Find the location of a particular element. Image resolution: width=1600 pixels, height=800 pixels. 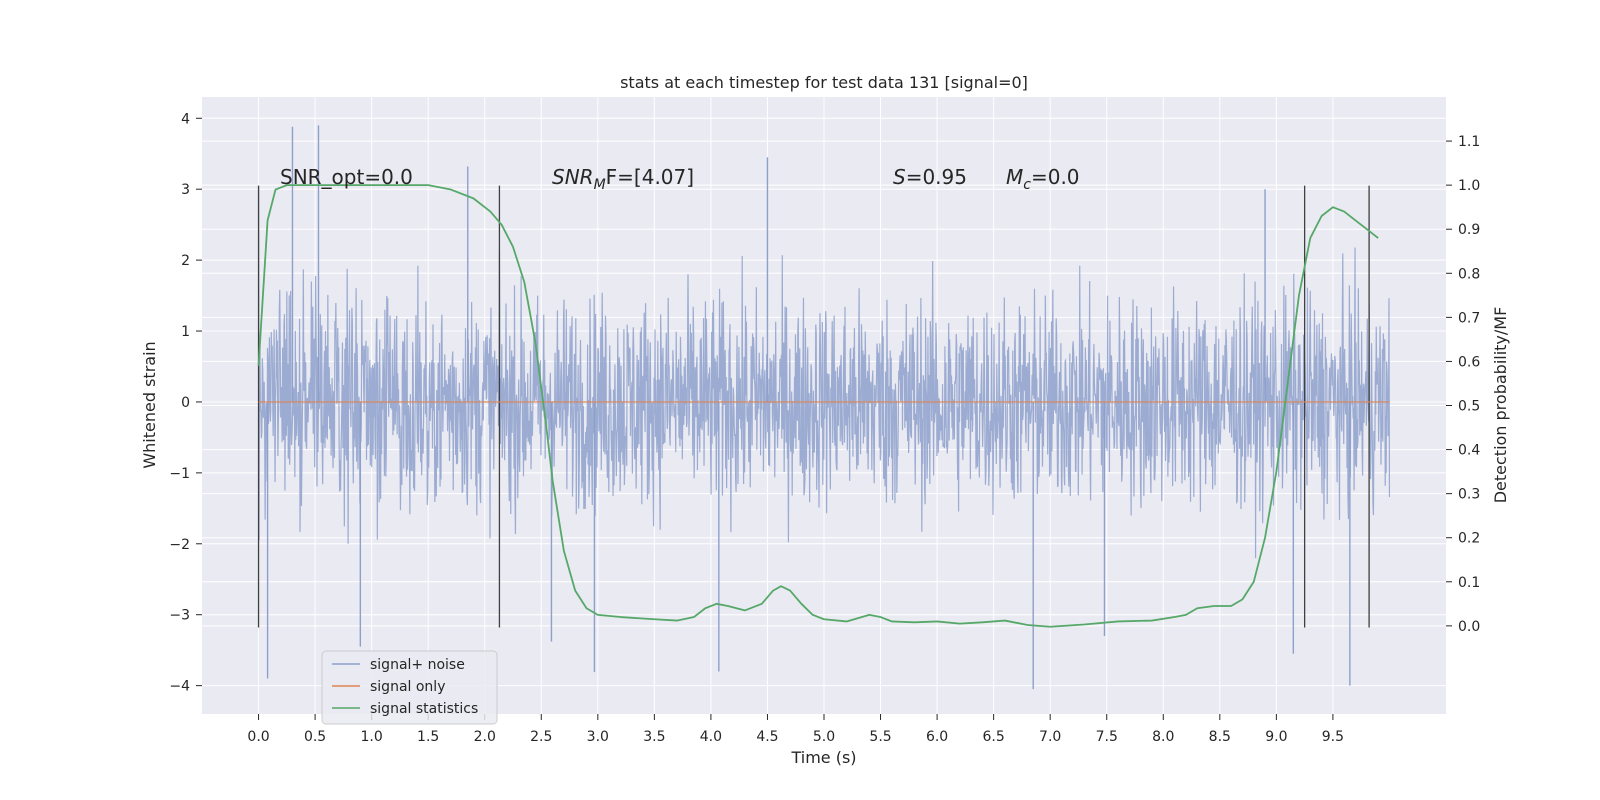

mc-base: M is located at coordinates (1014, 177).